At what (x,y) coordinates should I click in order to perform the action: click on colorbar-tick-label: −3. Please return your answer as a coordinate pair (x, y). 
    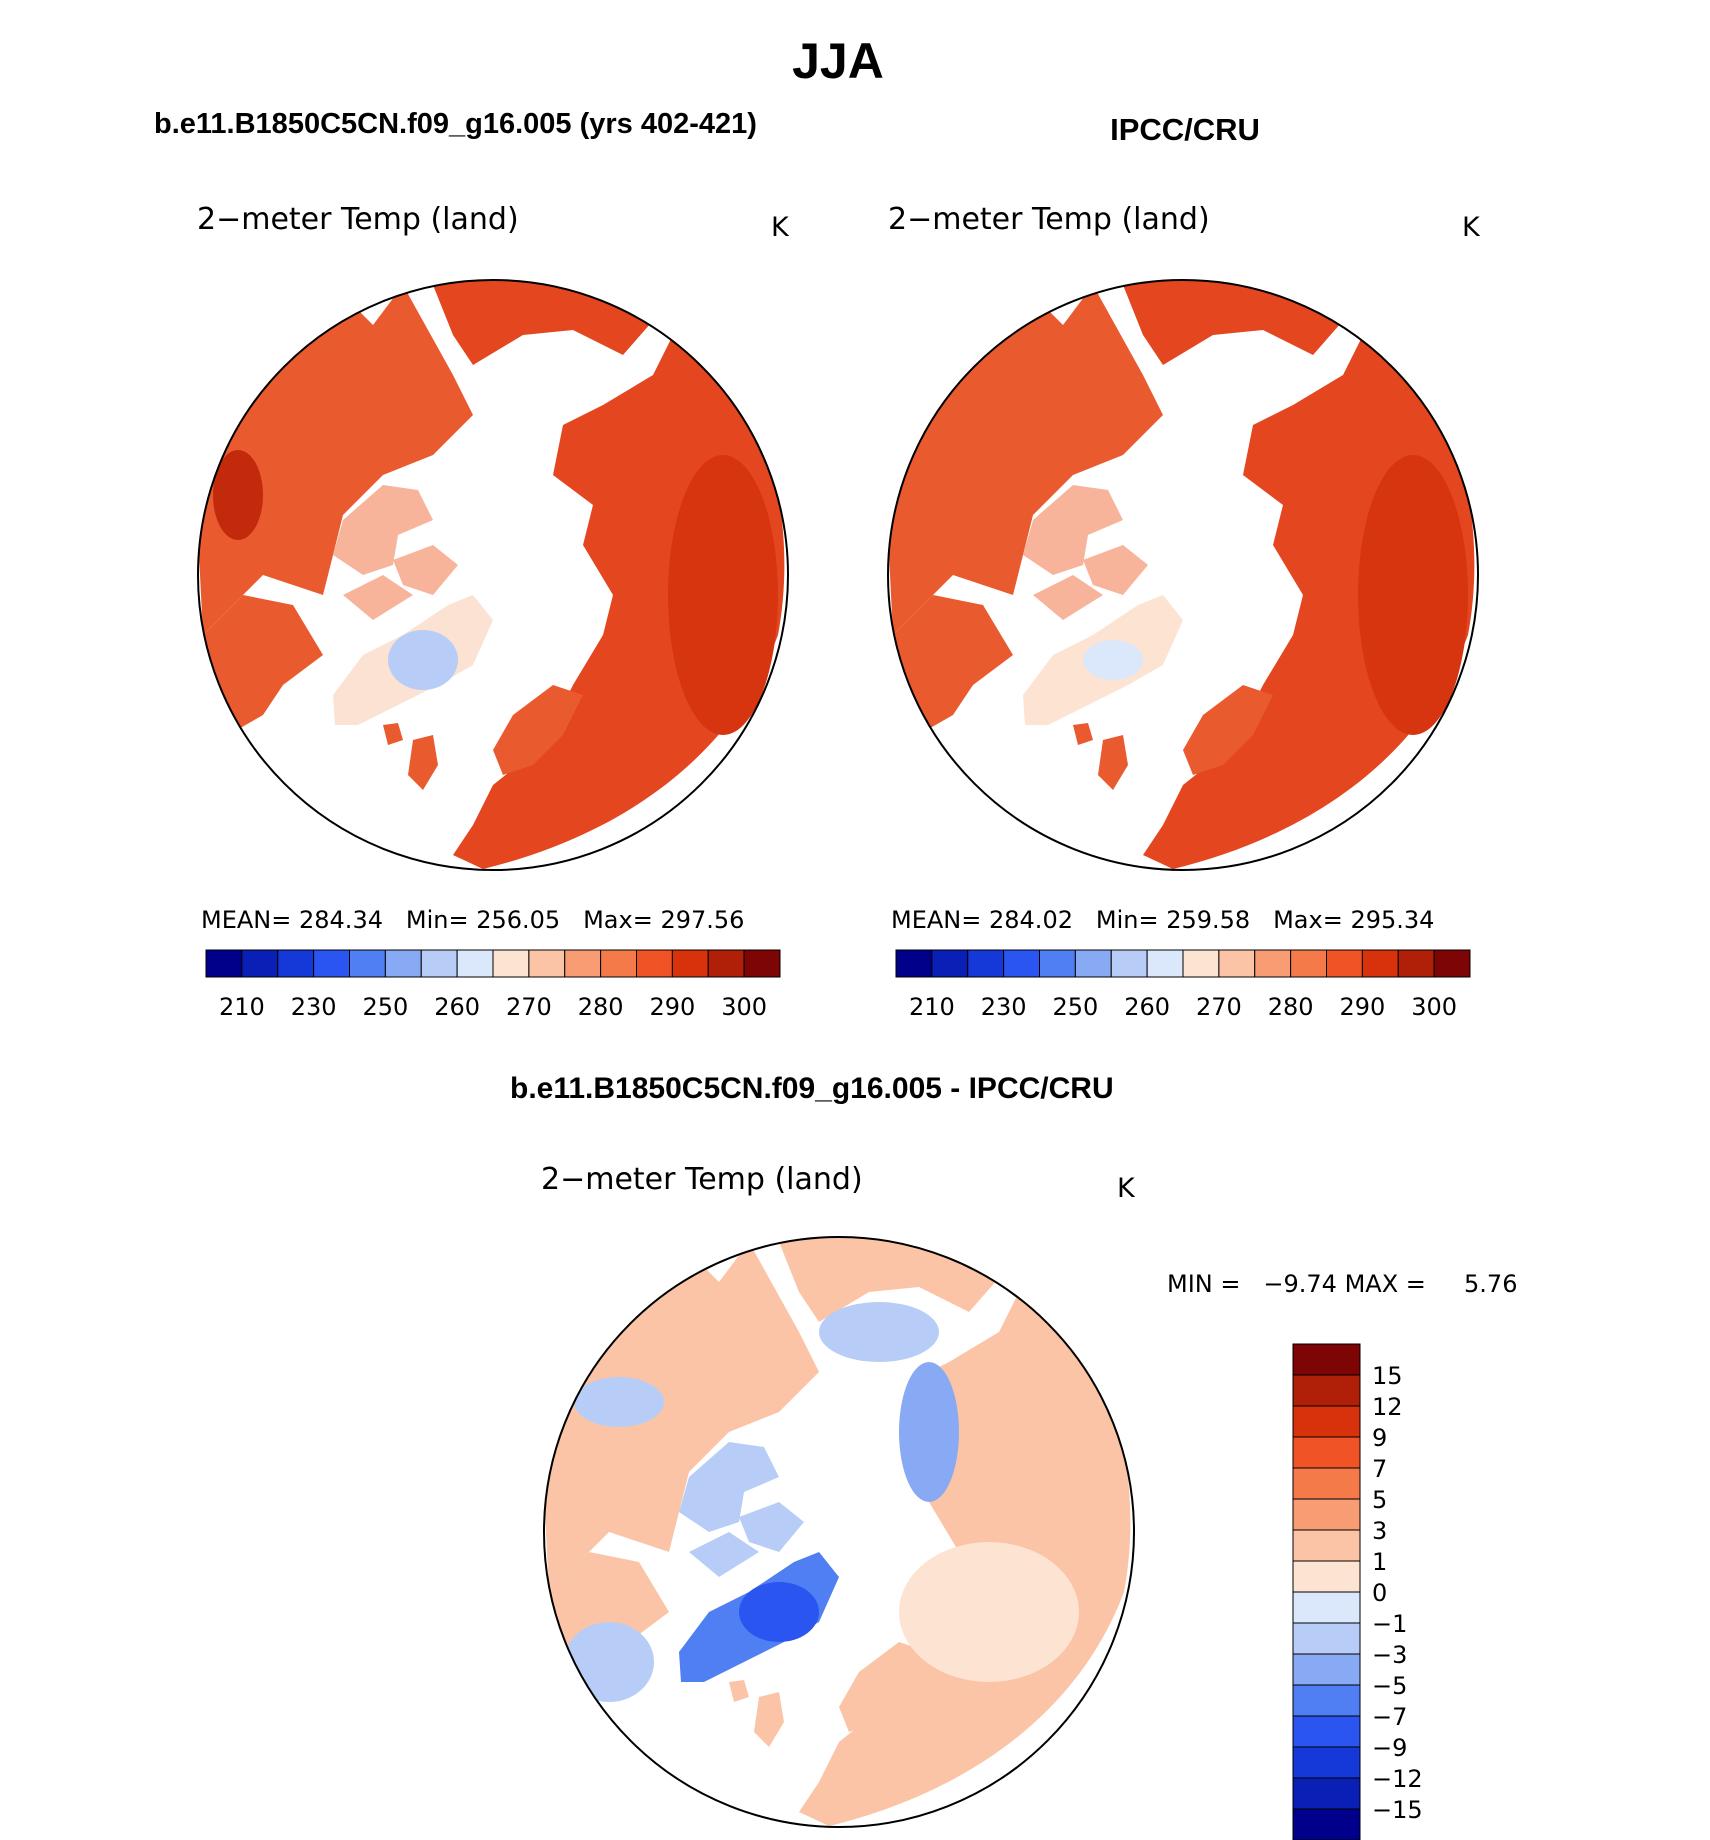
    Looking at the image, I should click on (1389, 1655).